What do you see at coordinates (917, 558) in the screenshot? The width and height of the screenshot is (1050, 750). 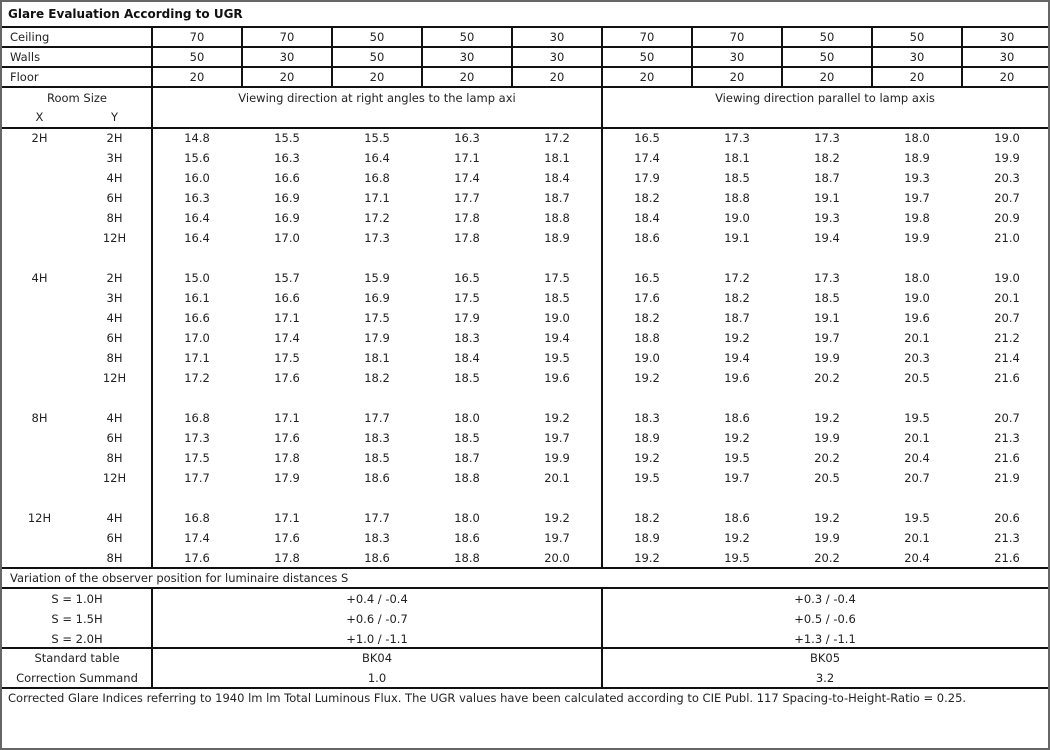 I see `ugr-value: 20.4` at bounding box center [917, 558].